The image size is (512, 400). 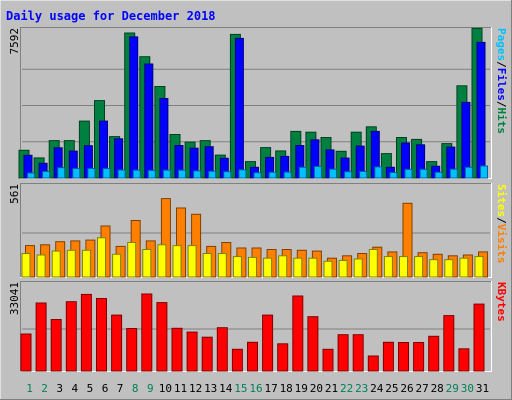 What do you see at coordinates (331, 388) in the screenshot?
I see `x-tick-label: 21` at bounding box center [331, 388].